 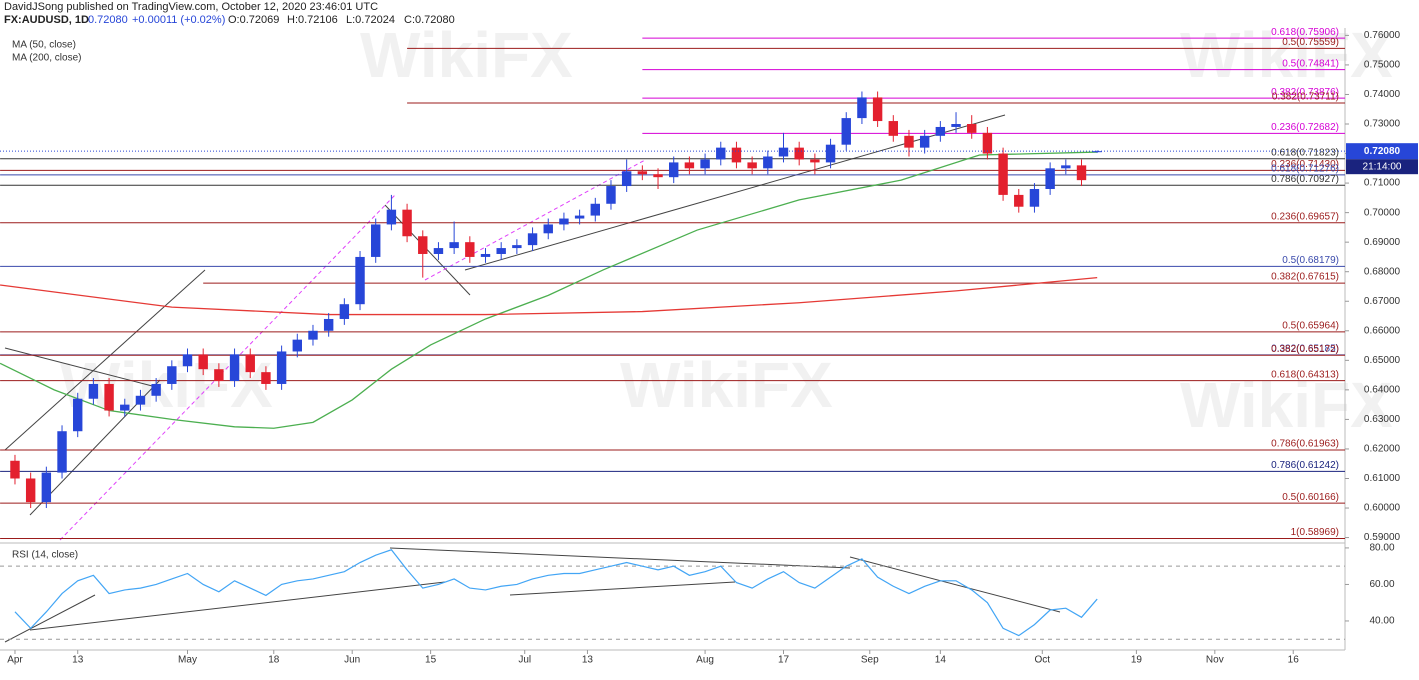 I want to click on x-tick-label: 14, so click(x=941, y=660).